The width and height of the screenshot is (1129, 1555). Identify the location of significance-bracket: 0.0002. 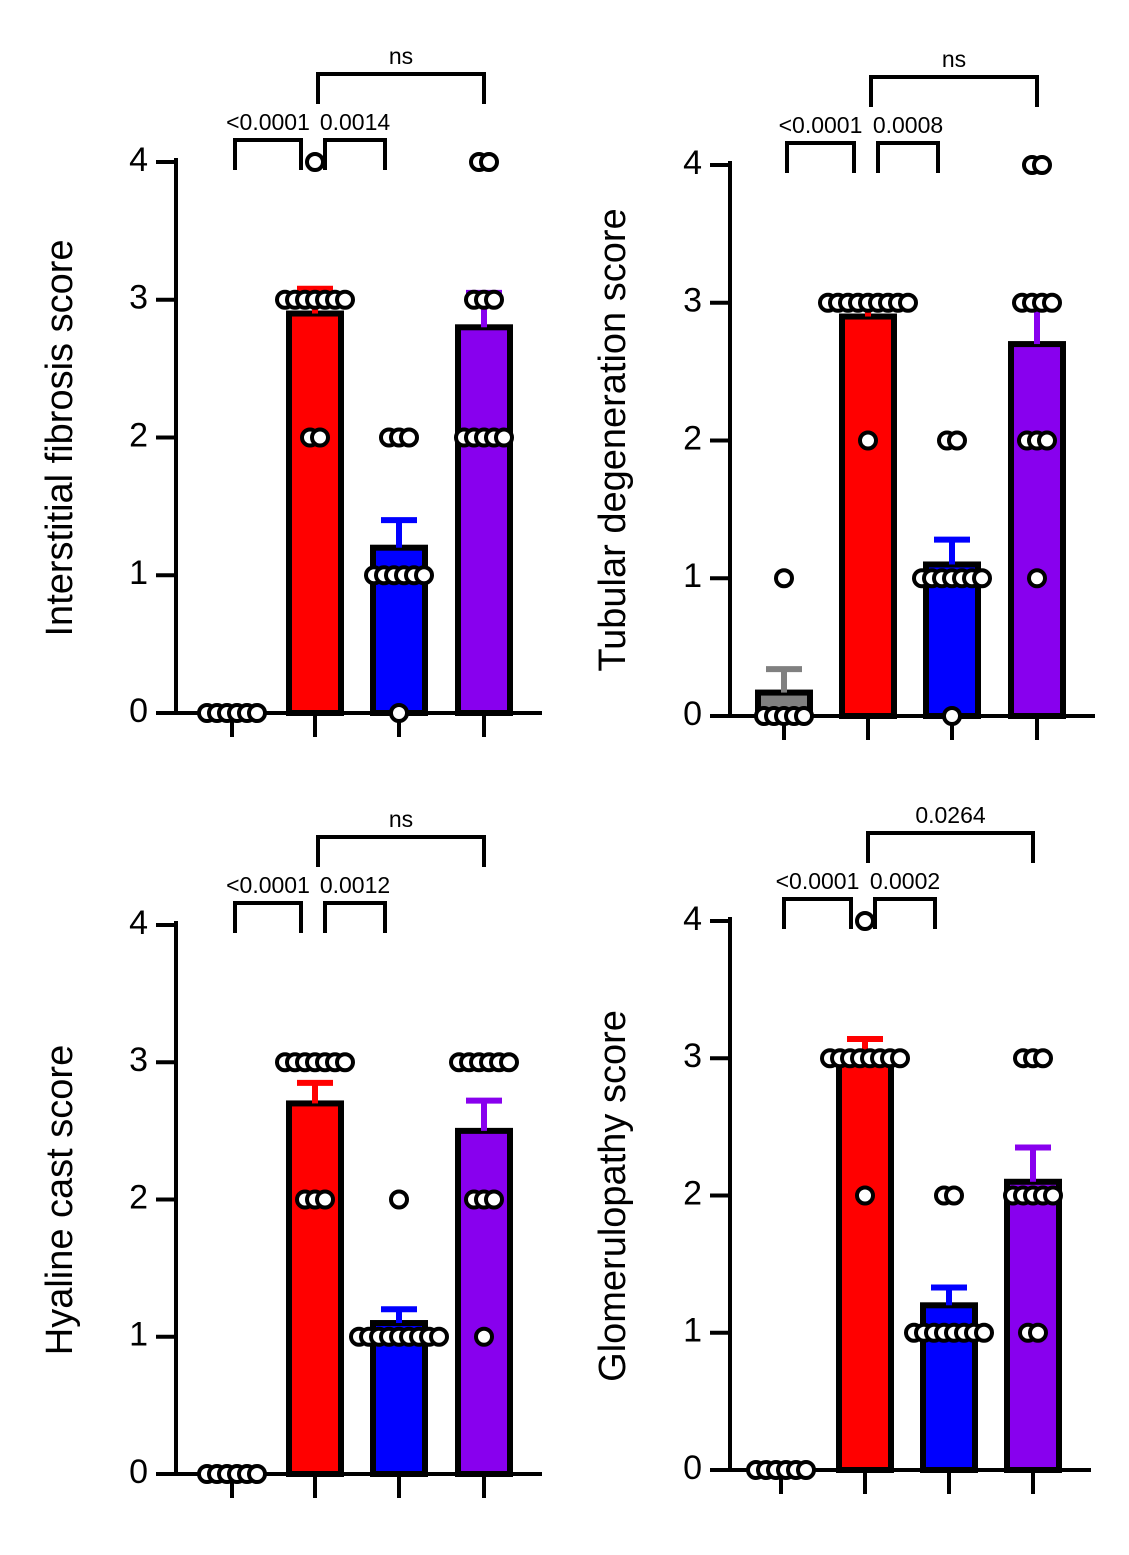
(905, 898).